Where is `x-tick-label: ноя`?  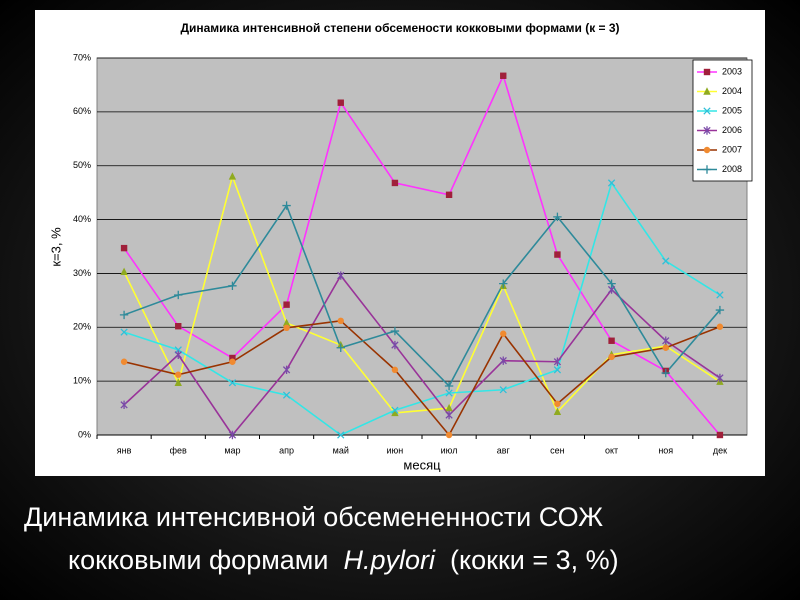
x-tick-label: ноя is located at coordinates (665, 450).